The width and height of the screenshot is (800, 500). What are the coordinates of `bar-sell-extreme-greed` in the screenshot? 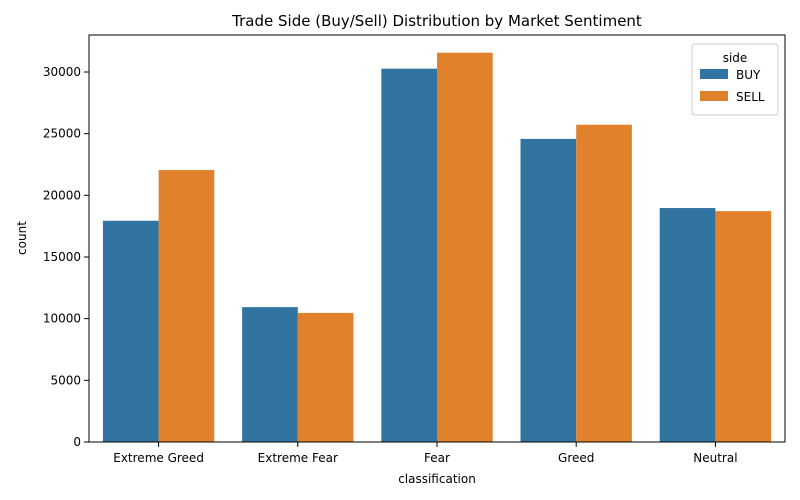 It's located at (186, 306).